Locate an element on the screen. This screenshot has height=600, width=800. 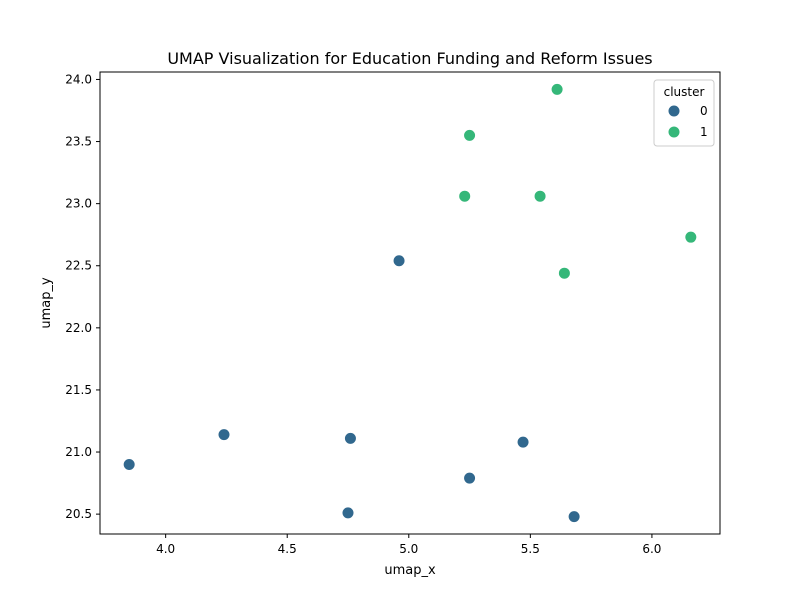
legend-label-0: 0 is located at coordinates (704, 111).